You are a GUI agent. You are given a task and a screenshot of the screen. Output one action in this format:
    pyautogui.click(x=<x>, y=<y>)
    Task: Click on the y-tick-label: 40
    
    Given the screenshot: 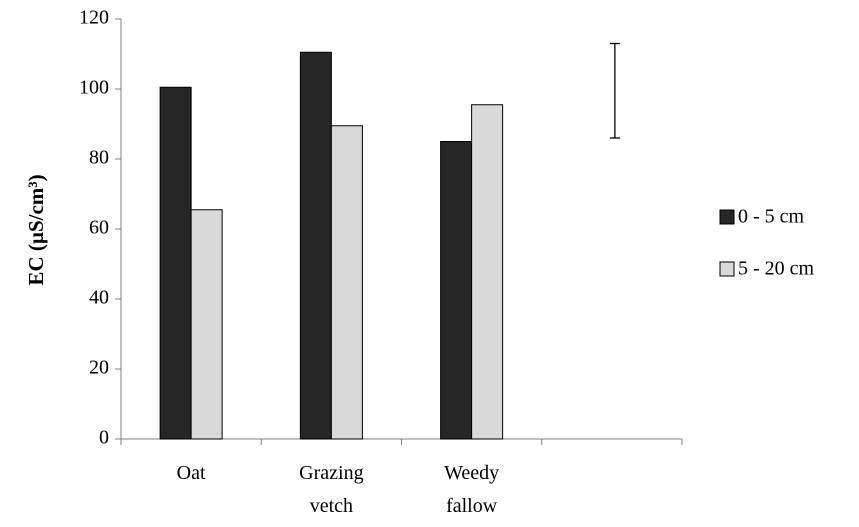 What is the action you would take?
    pyautogui.click(x=99, y=298)
    